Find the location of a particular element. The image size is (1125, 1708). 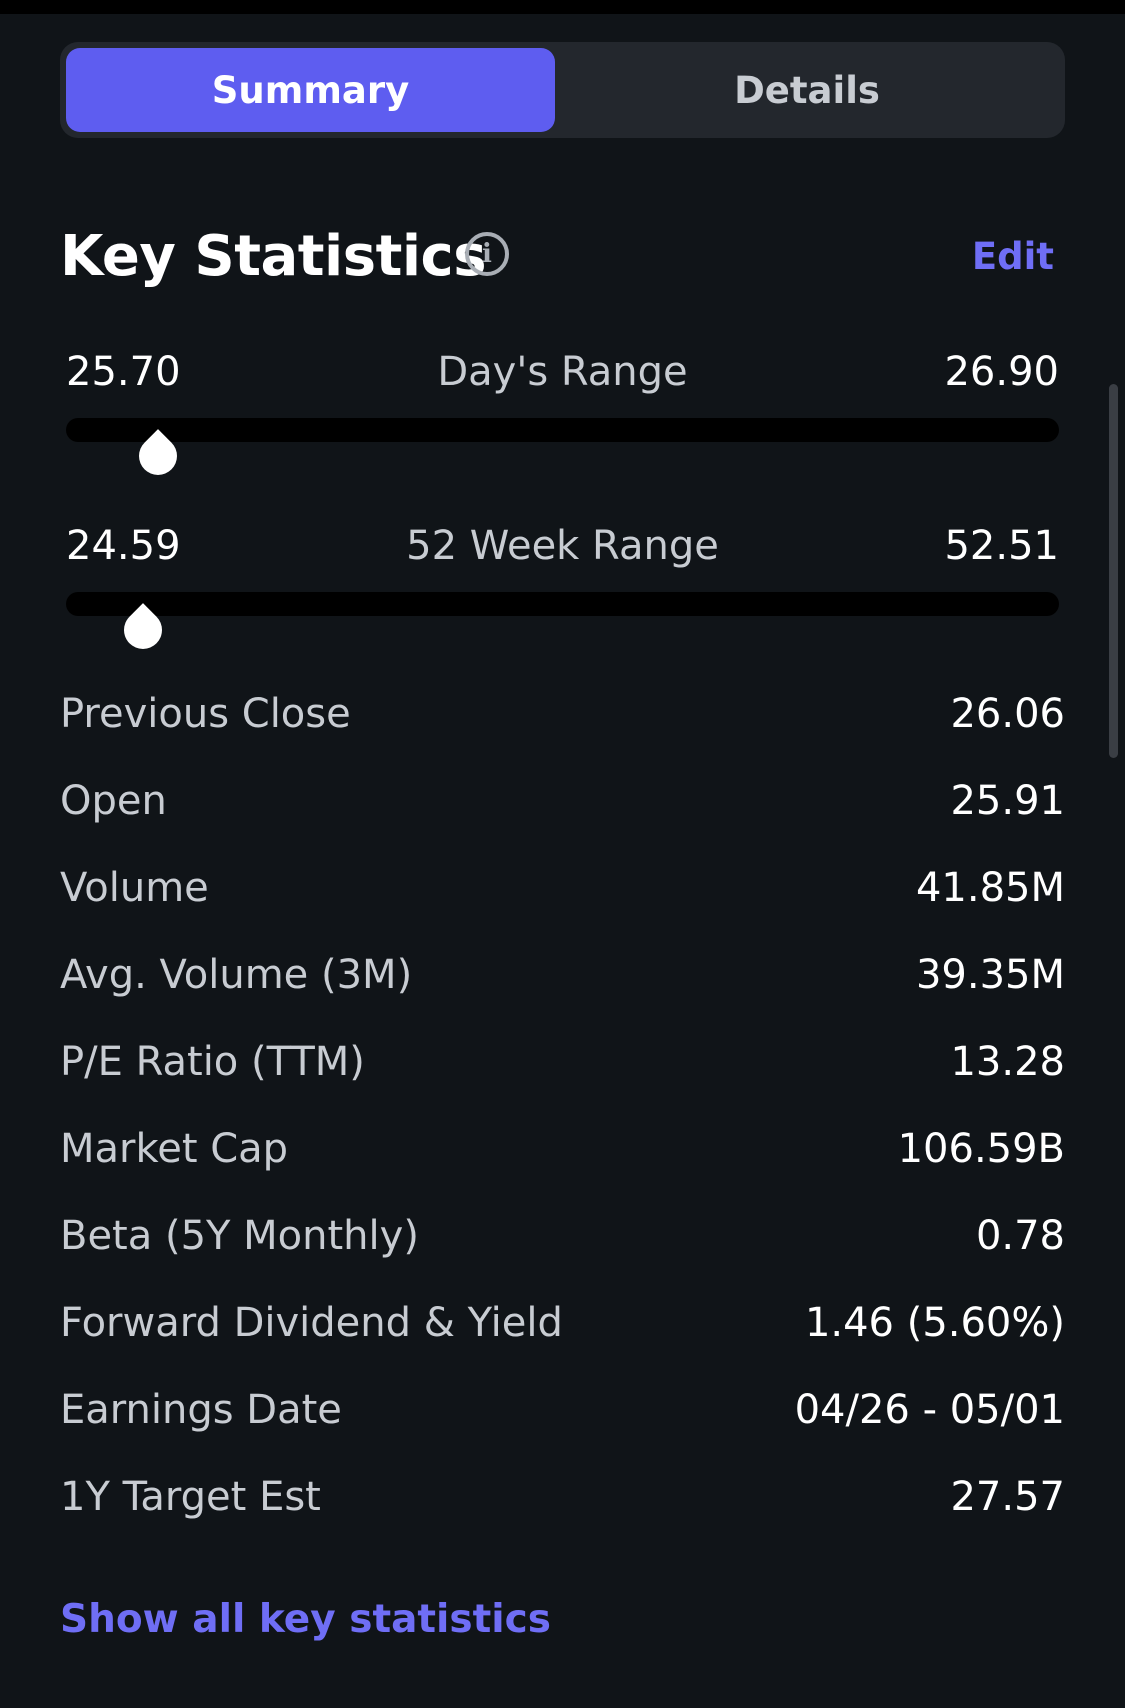

stat-row: Open 25.91 is located at coordinates (562, 806).